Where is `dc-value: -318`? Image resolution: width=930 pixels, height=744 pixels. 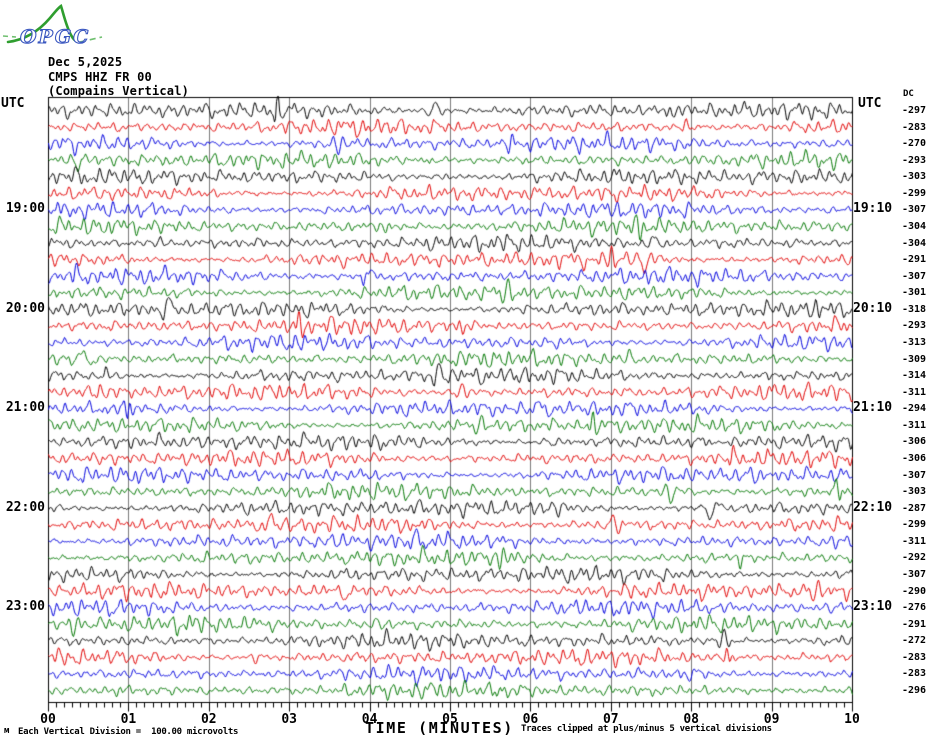
dc-value: -318 is located at coordinates (914, 309).